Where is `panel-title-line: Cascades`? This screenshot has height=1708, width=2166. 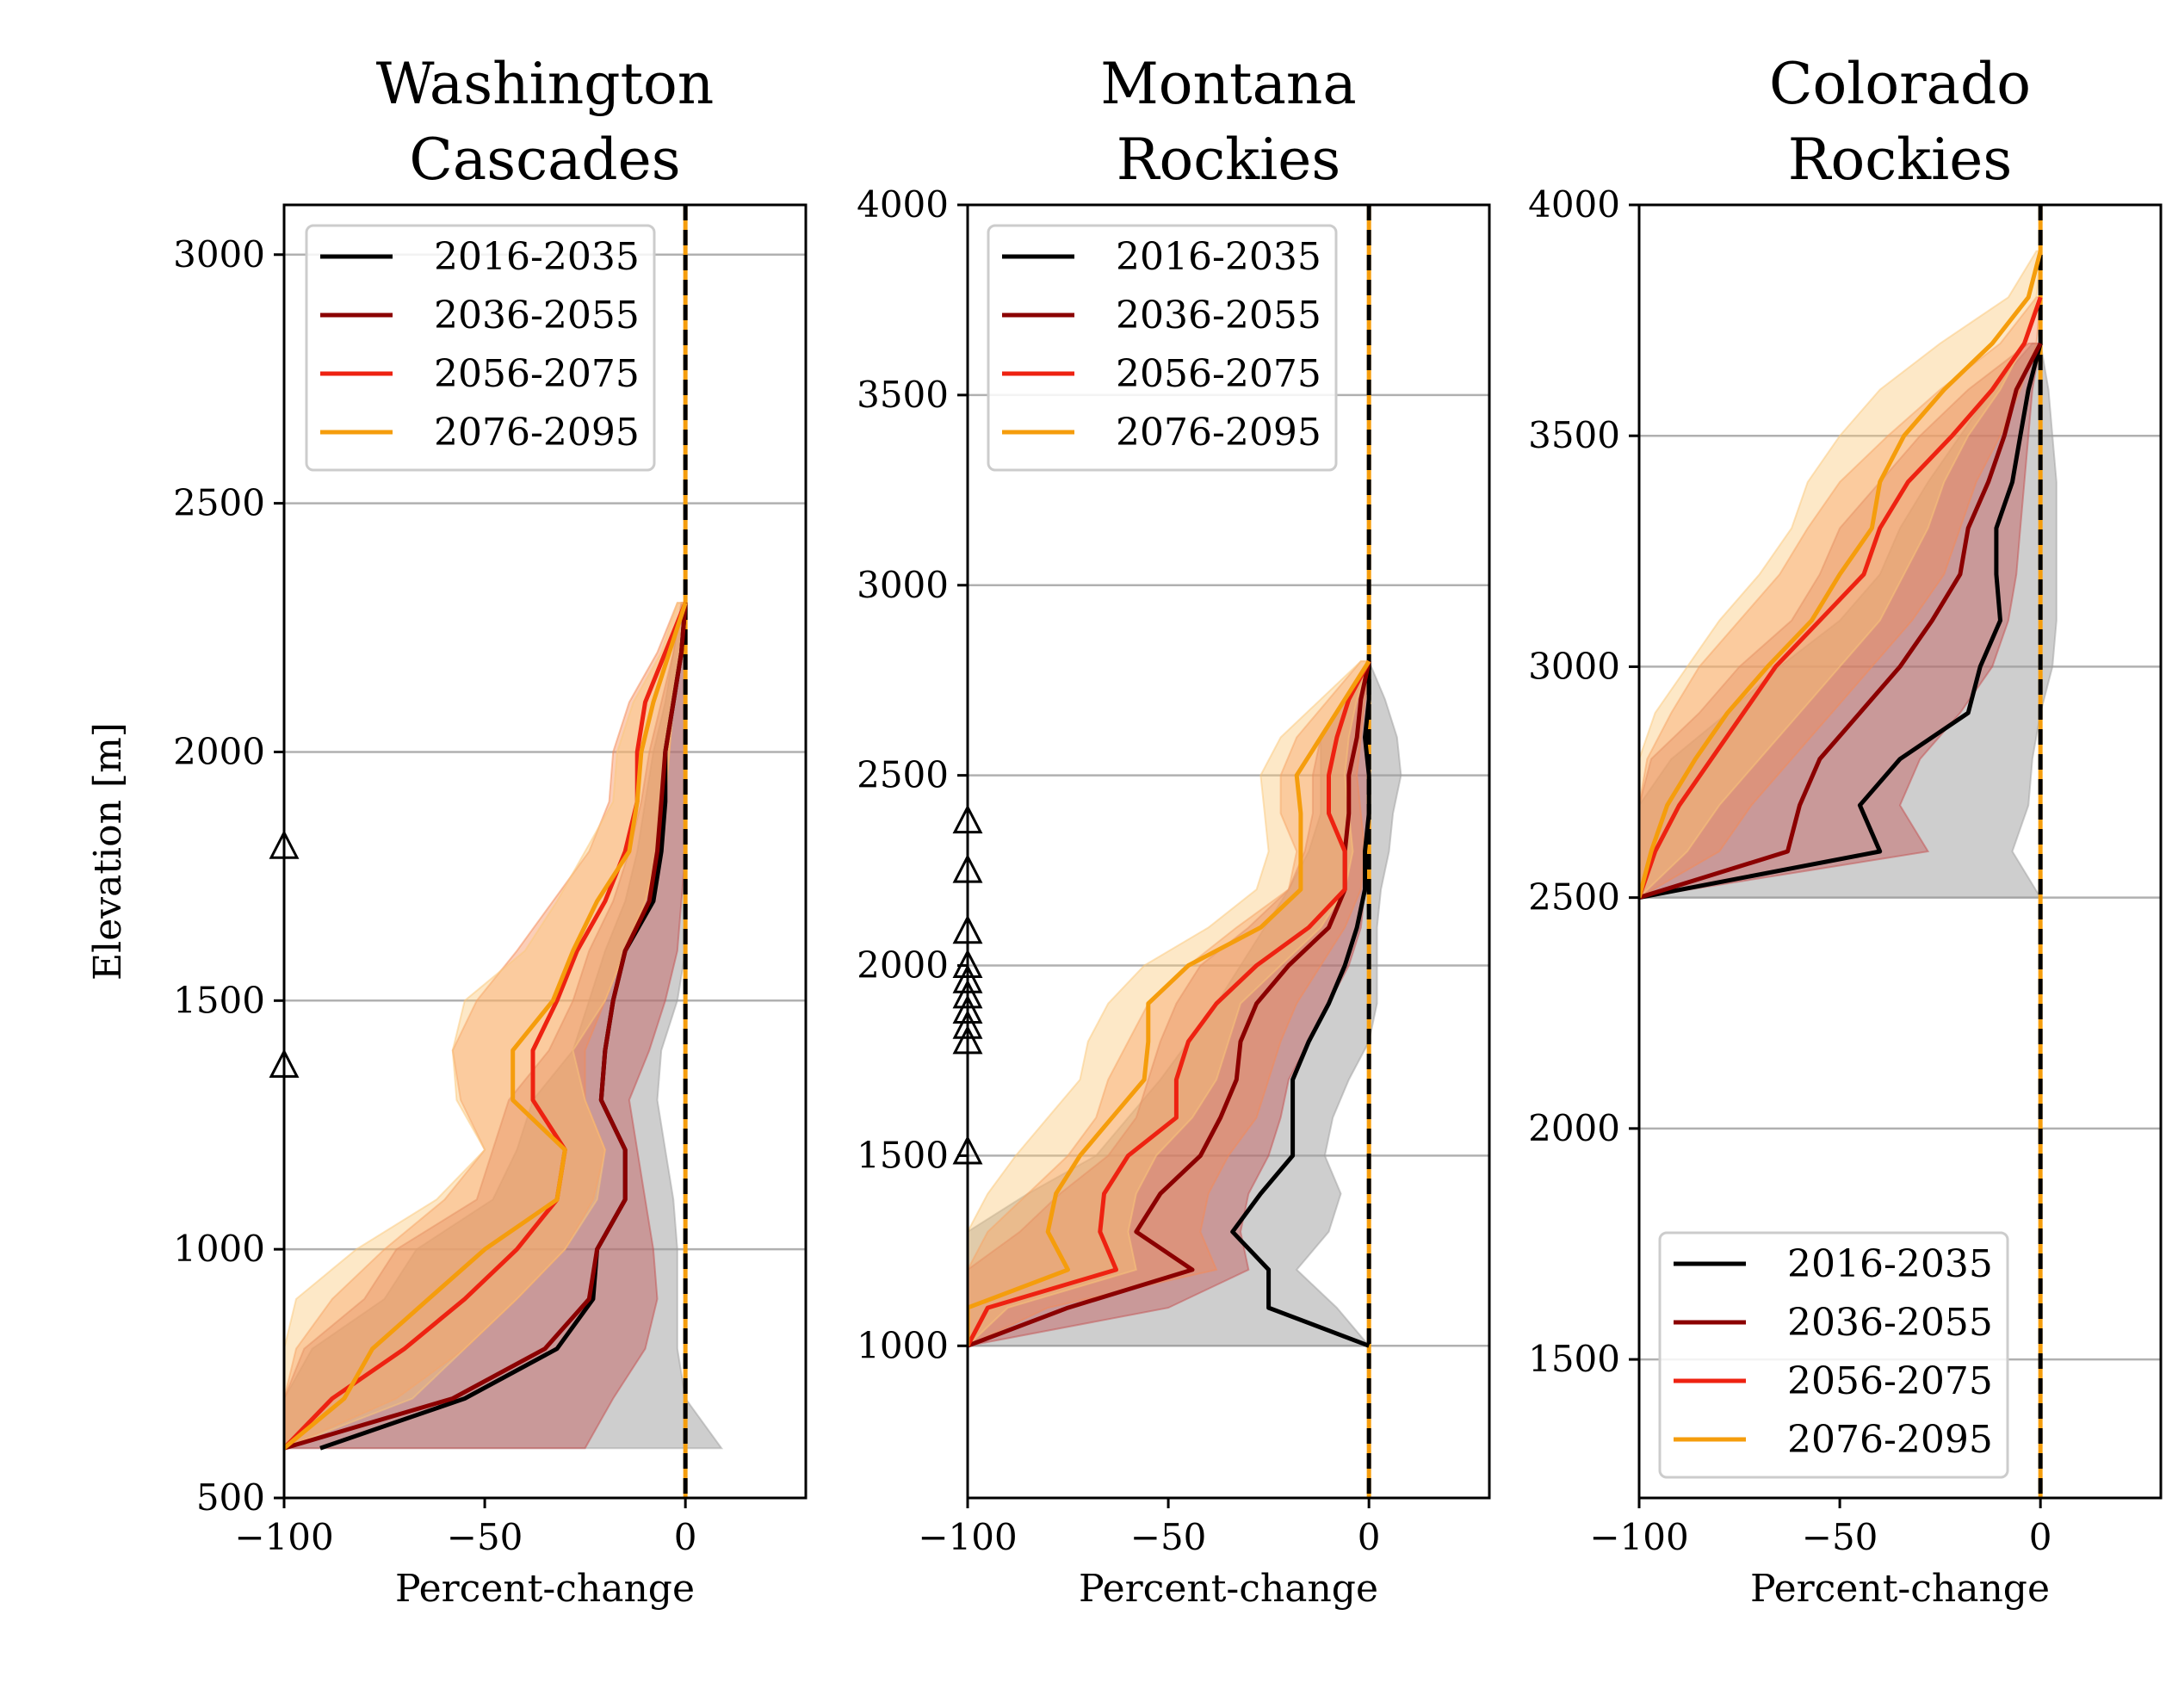
panel-title-line: Cascades is located at coordinates (544, 160).